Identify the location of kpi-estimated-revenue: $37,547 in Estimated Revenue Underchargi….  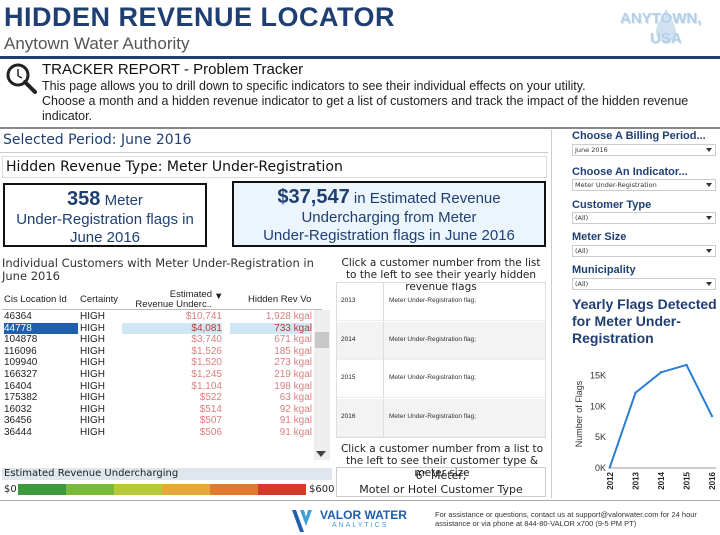
(389, 214).